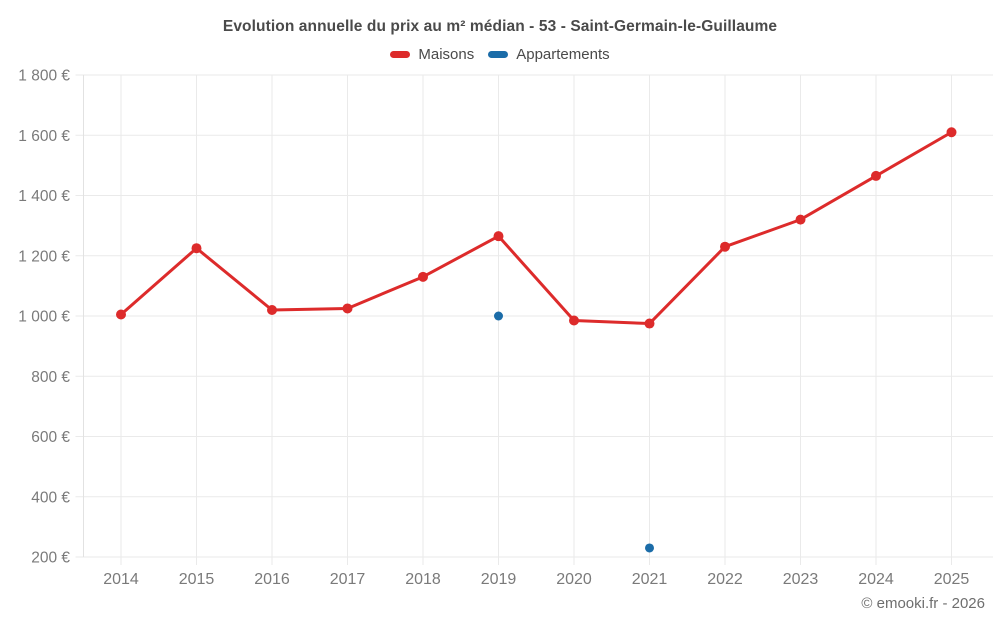 Image resolution: width=1000 pixels, height=625 pixels. I want to click on legend-label-appartements: Appartements, so click(563, 54).